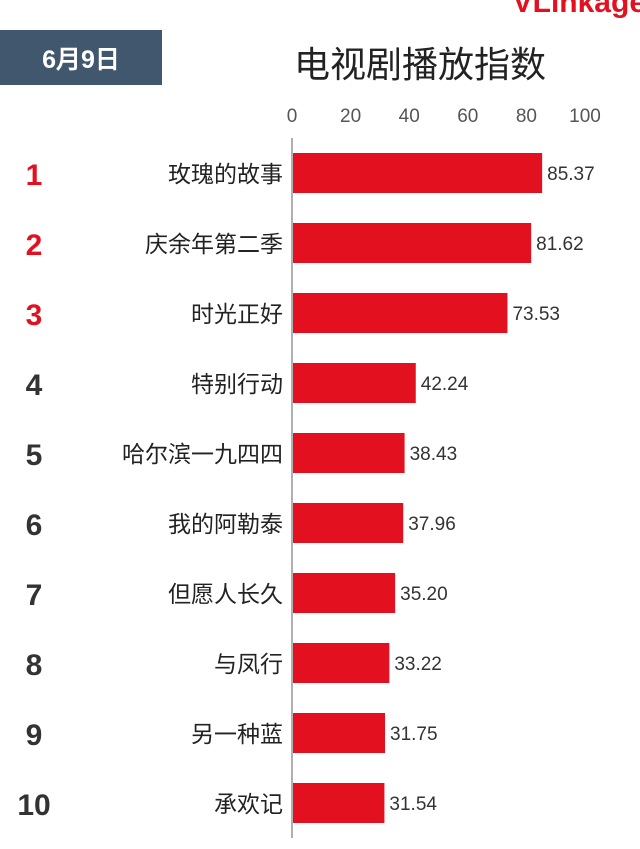  Describe the element at coordinates (237, 735) in the screenshot. I see `category-label: 另一种蓝` at that location.